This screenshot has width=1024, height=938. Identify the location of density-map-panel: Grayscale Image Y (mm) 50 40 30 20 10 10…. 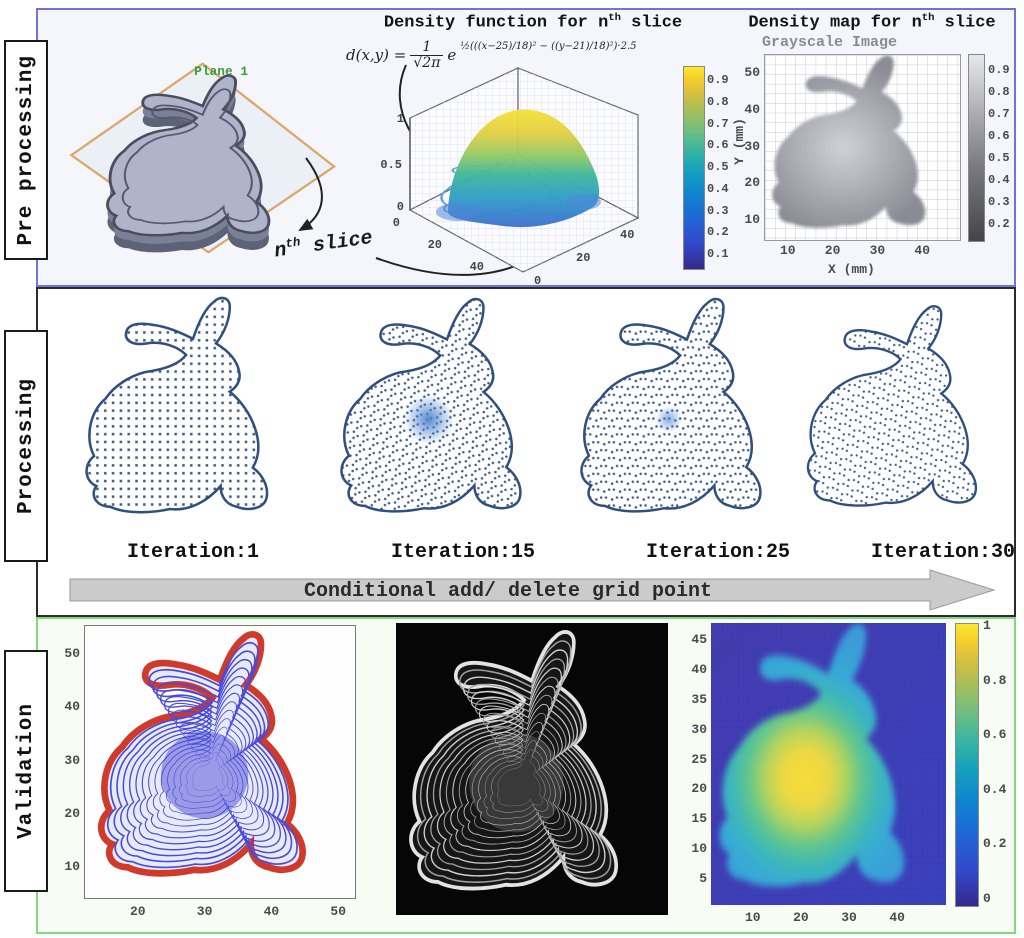
(872, 159).